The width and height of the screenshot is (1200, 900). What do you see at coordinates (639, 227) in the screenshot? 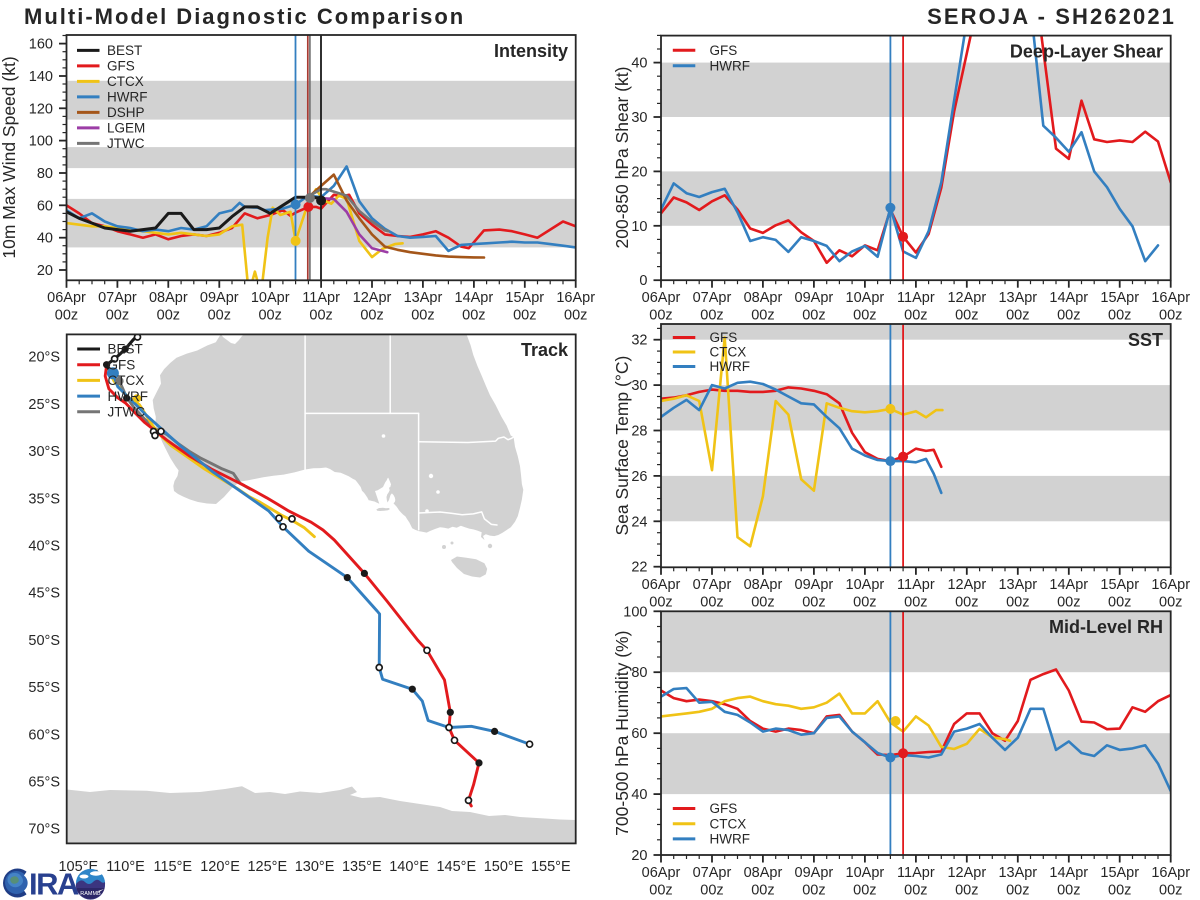
I see `svg-text: 10` at bounding box center [639, 227].